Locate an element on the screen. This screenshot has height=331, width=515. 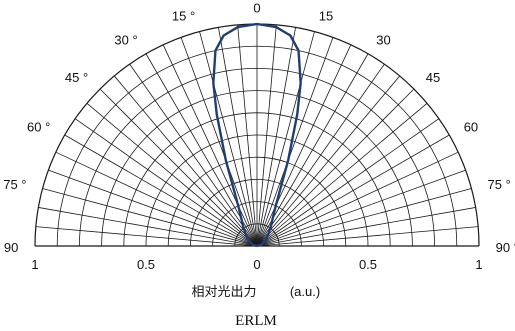
x-axis-label: 相对光出力 is located at coordinates (223, 291).